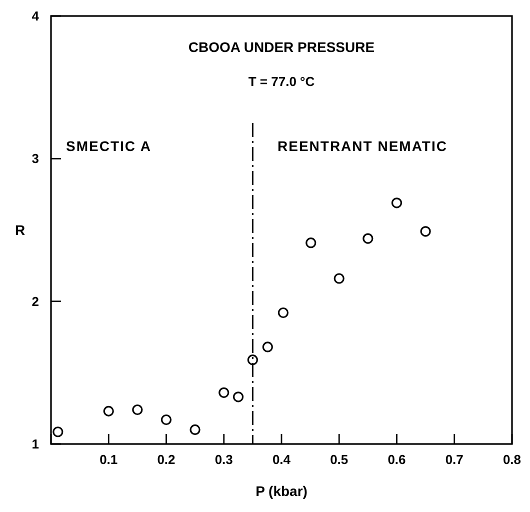  Describe the element at coordinates (512, 459) in the screenshot. I see `x-tick-label: 0.8` at that location.